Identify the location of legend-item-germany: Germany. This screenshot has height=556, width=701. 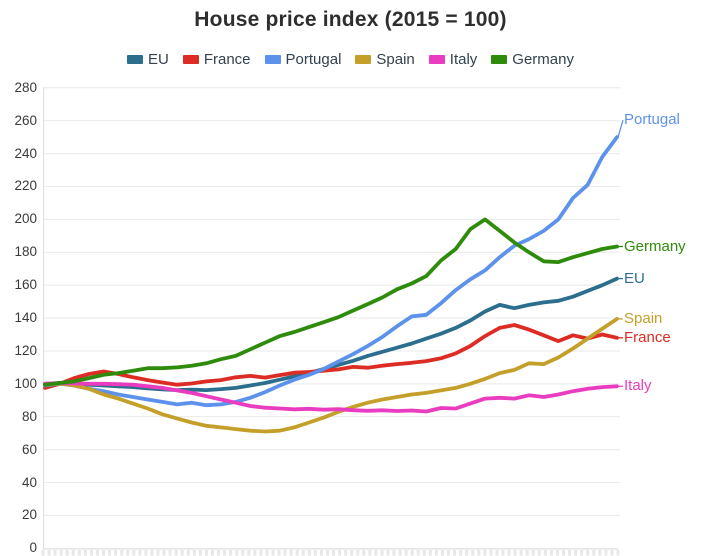
(532, 59).